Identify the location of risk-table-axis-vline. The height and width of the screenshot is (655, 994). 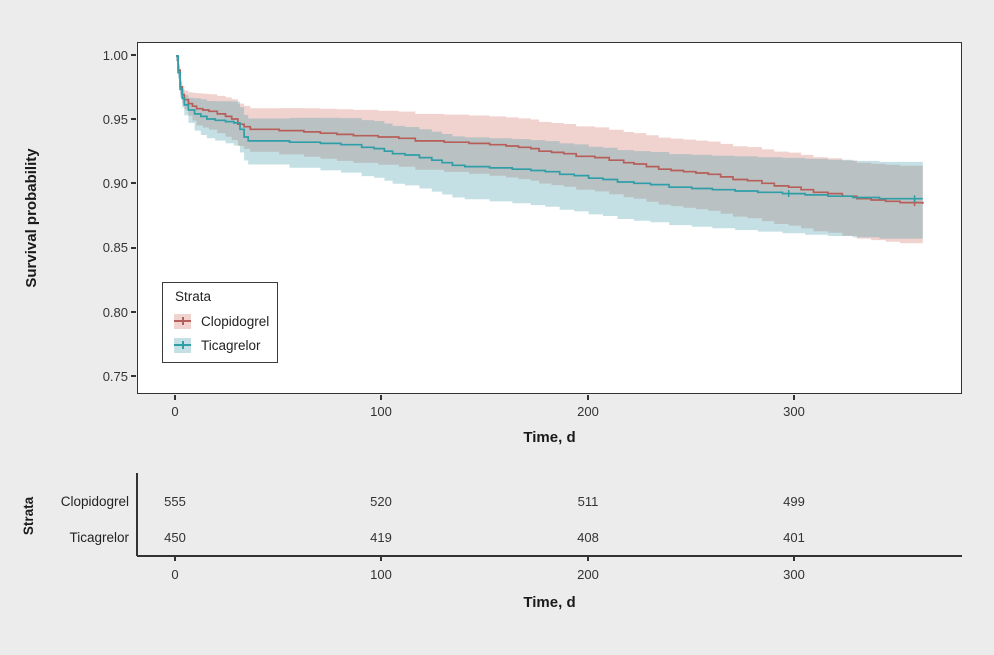
(137, 514).